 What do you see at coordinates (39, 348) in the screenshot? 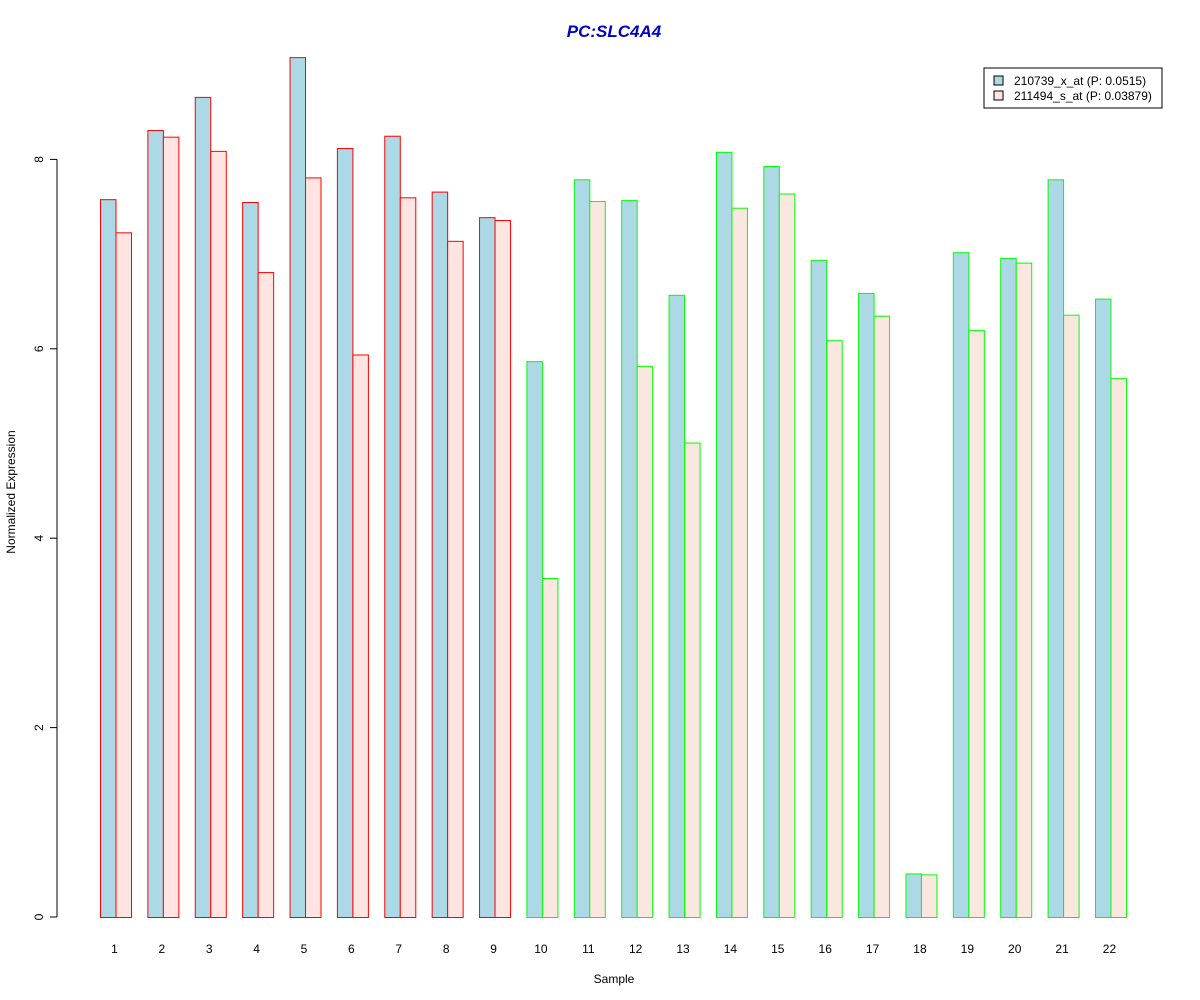
I see `y-tick-label: 6` at bounding box center [39, 348].